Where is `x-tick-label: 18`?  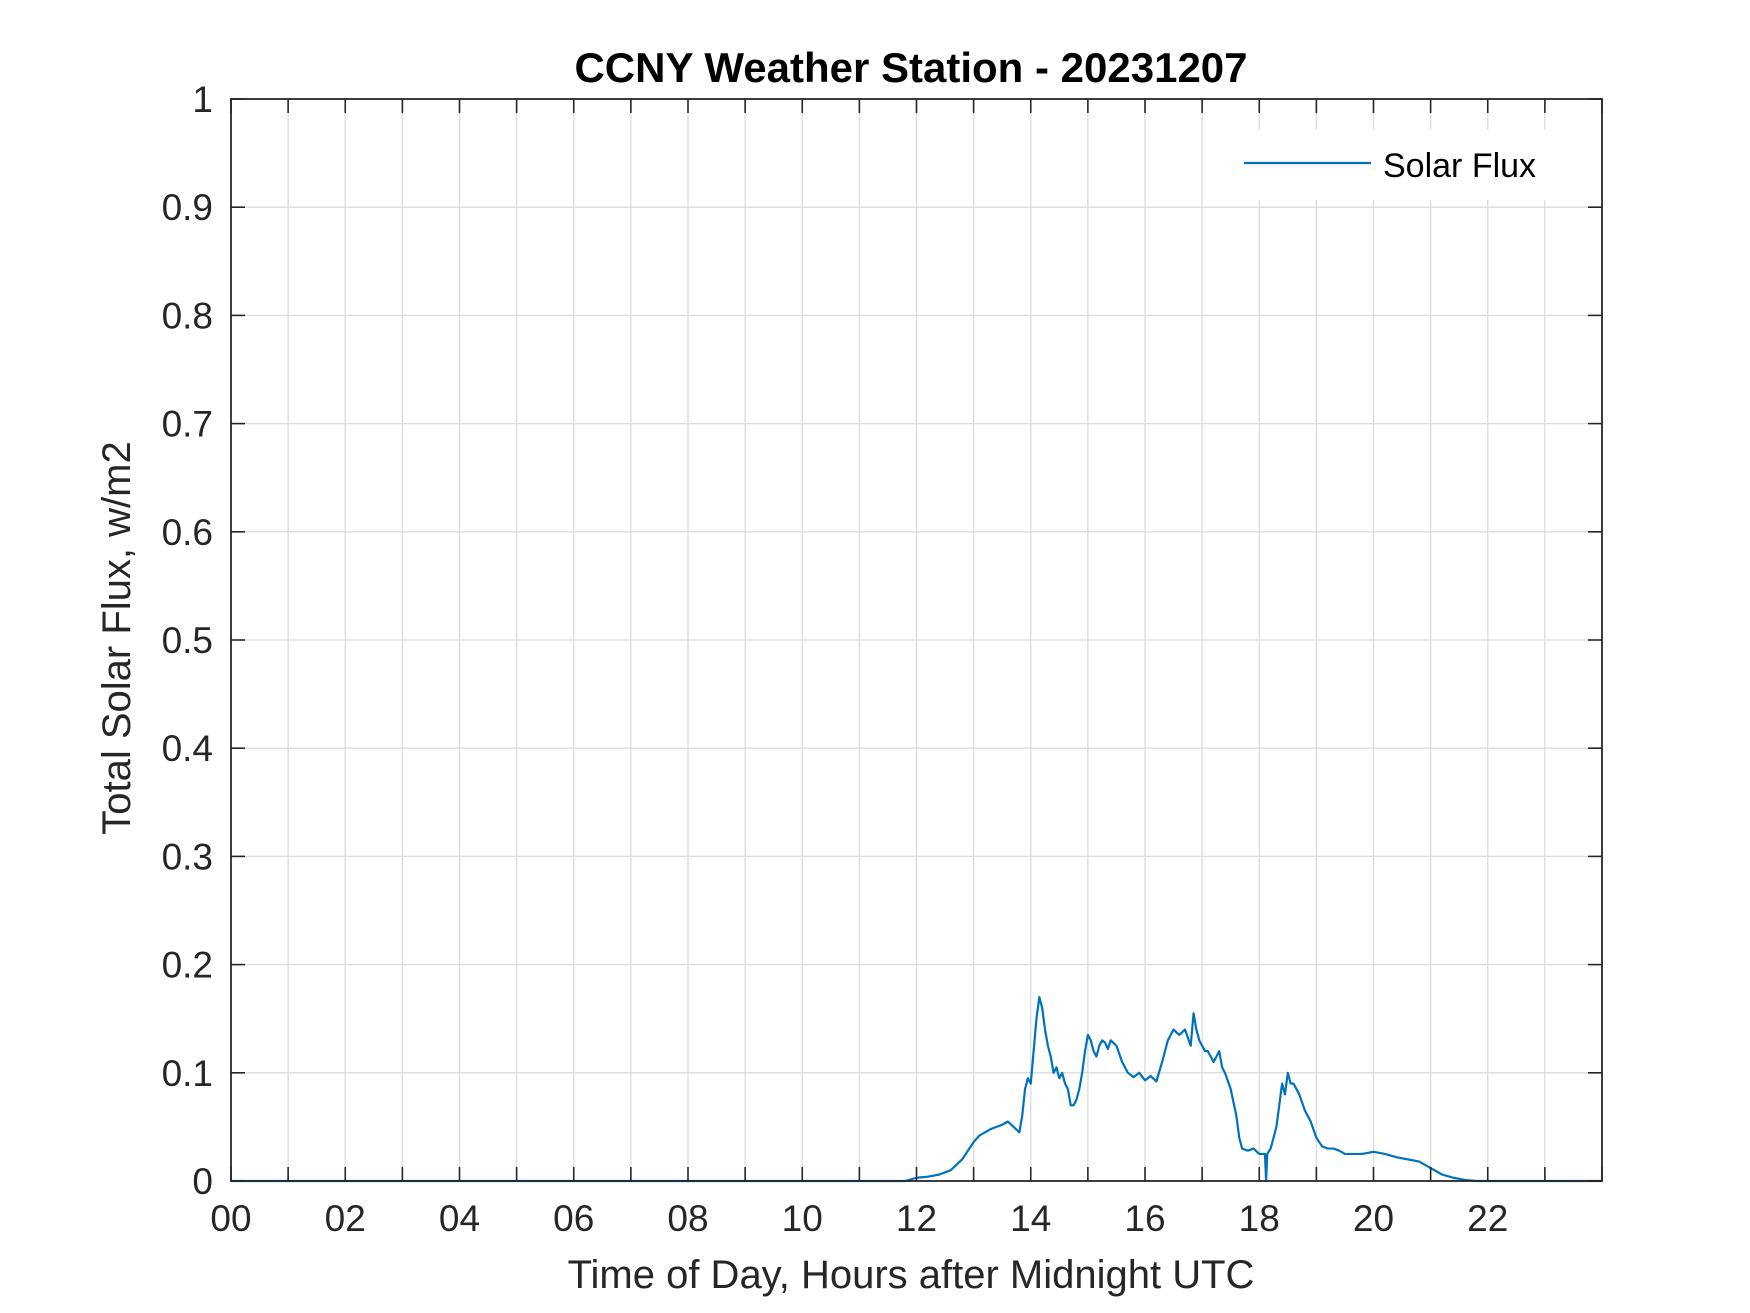
x-tick-label: 18 is located at coordinates (1259, 1218).